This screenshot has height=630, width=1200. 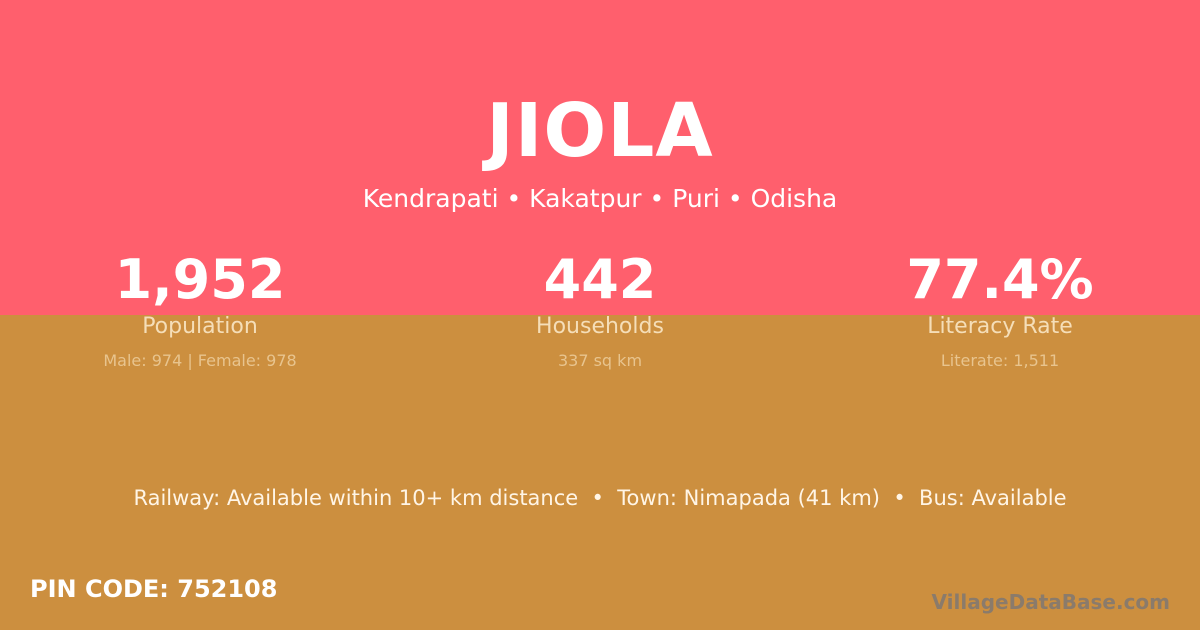 What do you see at coordinates (200, 326) in the screenshot?
I see `stat-label: Population` at bounding box center [200, 326].